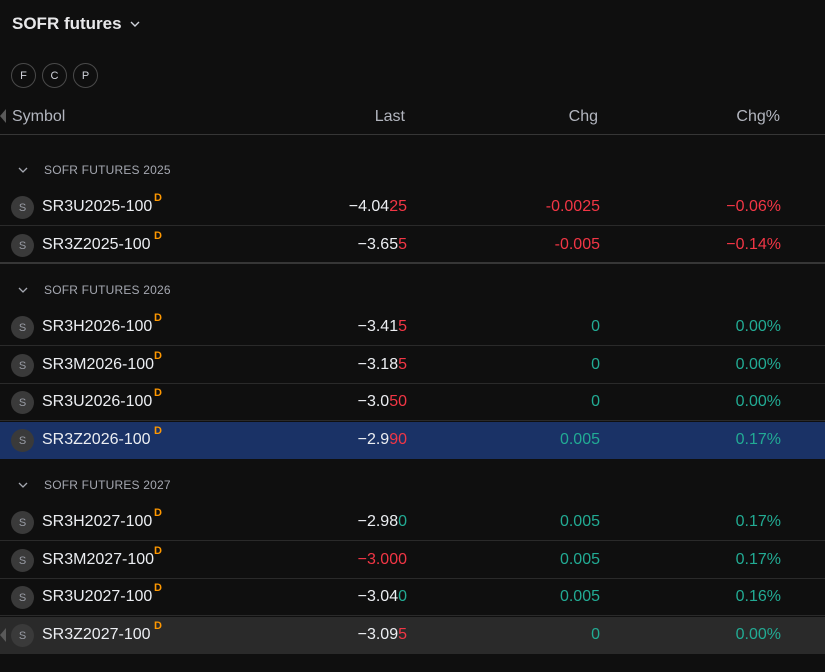 The image size is (825, 672). Describe the element at coordinates (378, 634) in the screenshot. I see `last-price-main: −3.09` at that location.